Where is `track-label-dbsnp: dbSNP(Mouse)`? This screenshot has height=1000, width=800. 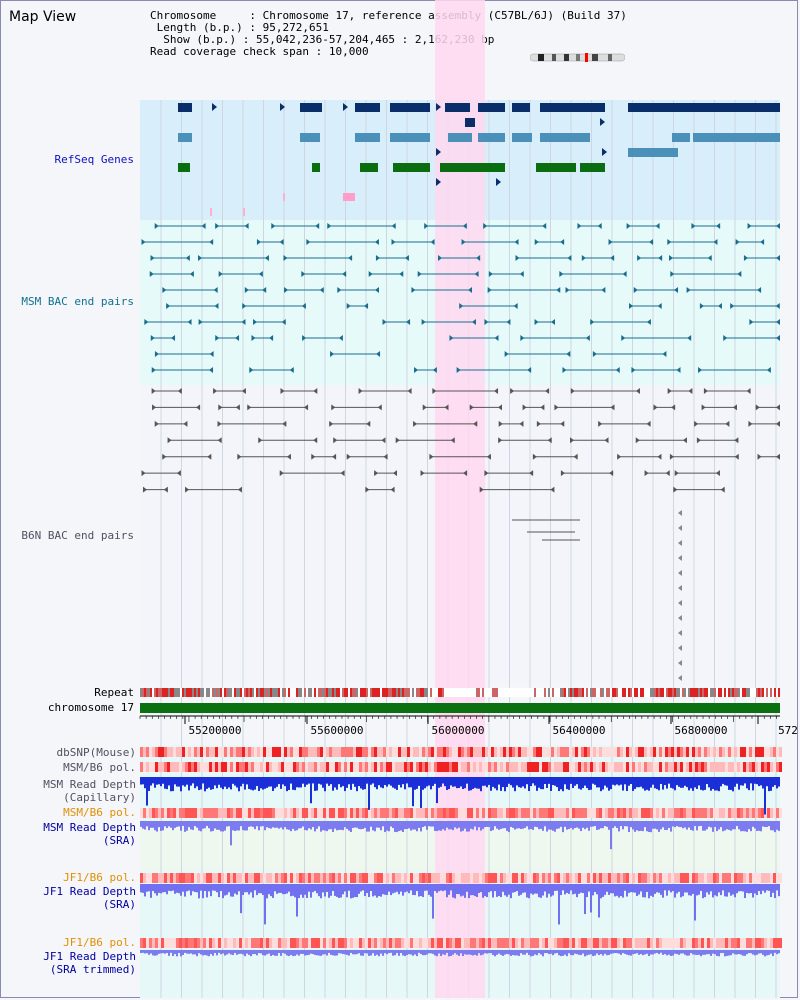 track-label-dbsnp: dbSNP(Mouse) is located at coordinates (96, 752).